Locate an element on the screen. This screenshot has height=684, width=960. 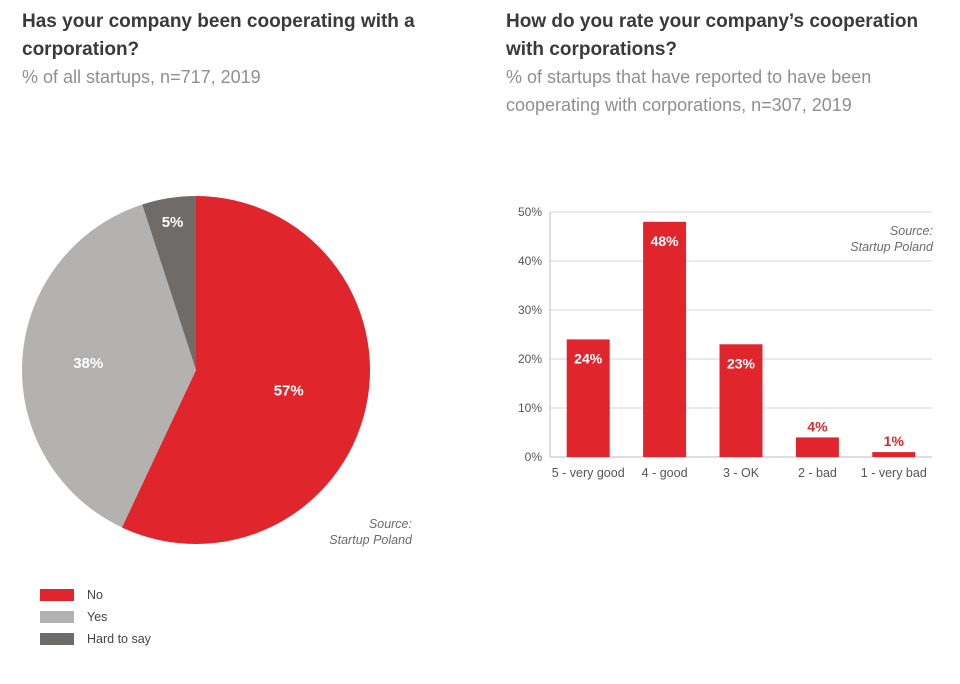
bar-value-label: 23% is located at coordinates (741, 363).